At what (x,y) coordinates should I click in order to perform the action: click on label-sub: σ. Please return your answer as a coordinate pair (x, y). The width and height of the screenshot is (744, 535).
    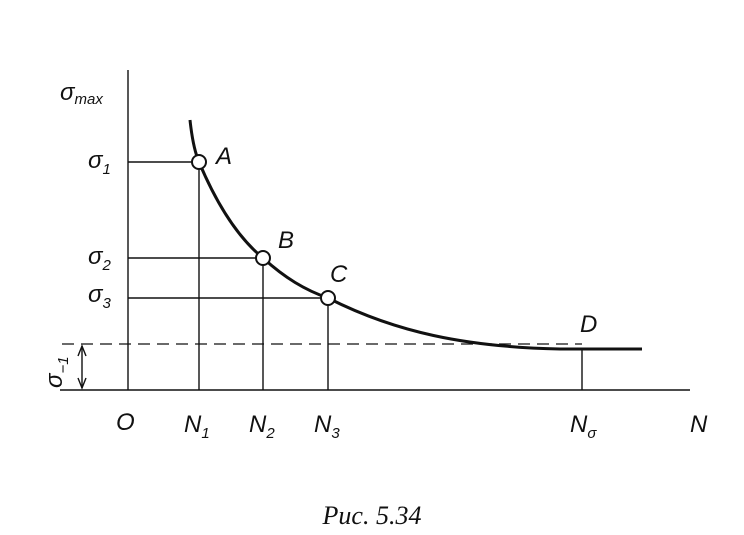
    Looking at the image, I should click on (592, 433).